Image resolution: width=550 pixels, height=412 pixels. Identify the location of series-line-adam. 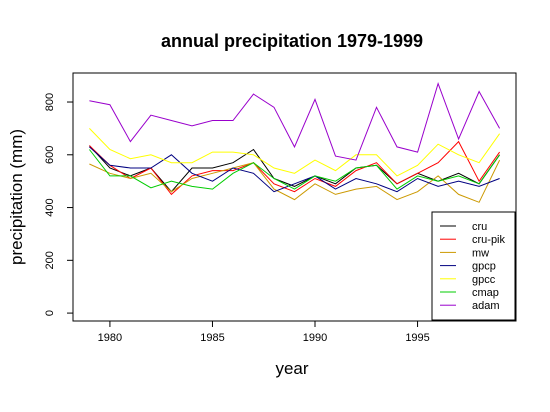
(295, 121).